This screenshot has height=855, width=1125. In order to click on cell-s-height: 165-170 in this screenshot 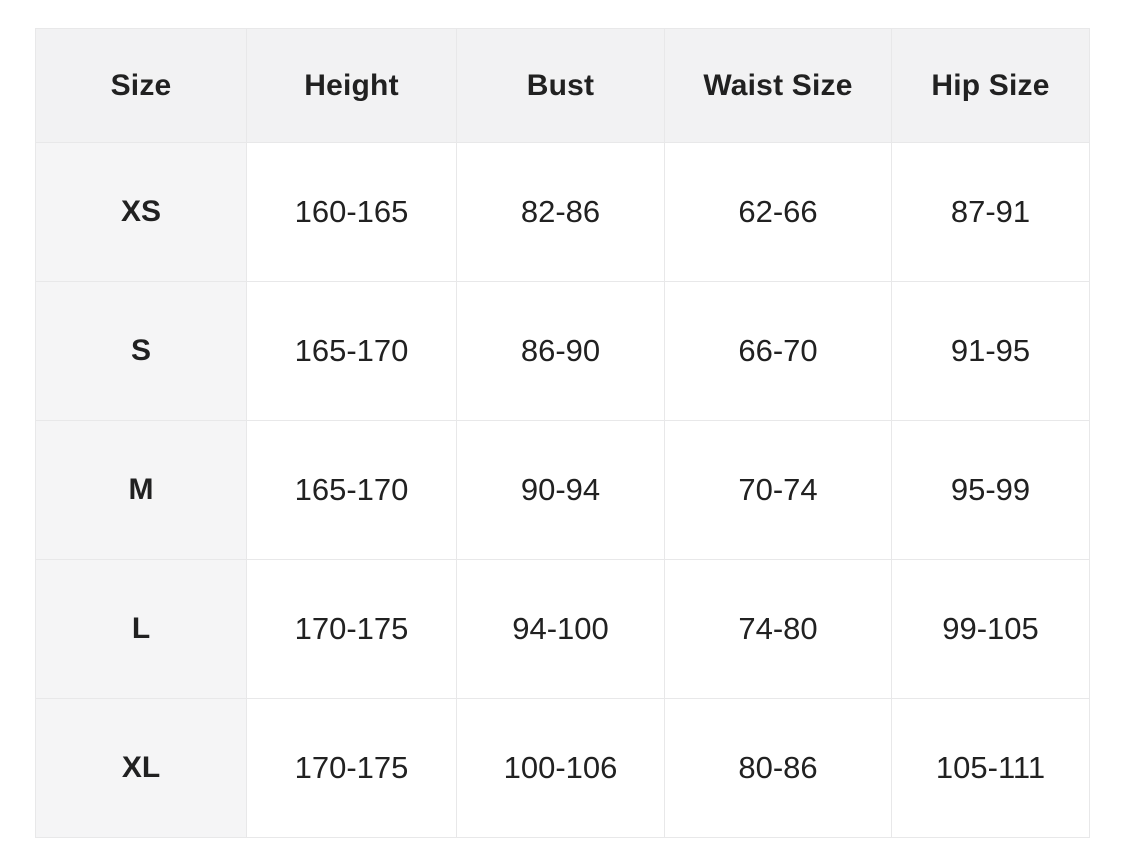, I will do `click(351, 351)`.